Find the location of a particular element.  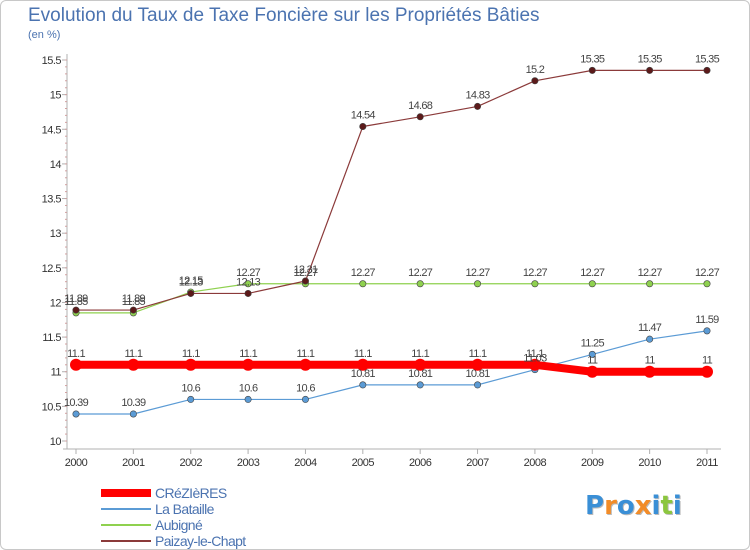

chart-unit: (en %) is located at coordinates (44, 35).